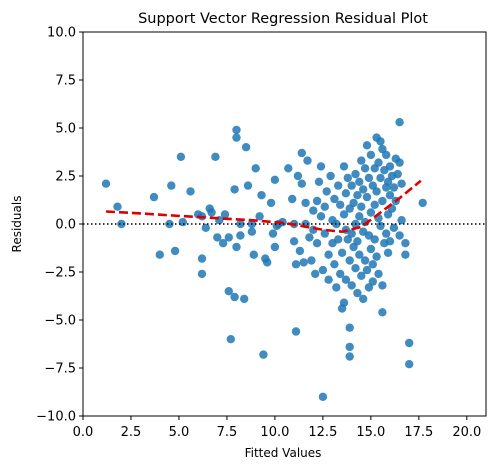 This screenshot has height=470, width=495. What do you see at coordinates (60, 321) in the screenshot?
I see `y-tick-label: −5.0` at bounding box center [60, 321].